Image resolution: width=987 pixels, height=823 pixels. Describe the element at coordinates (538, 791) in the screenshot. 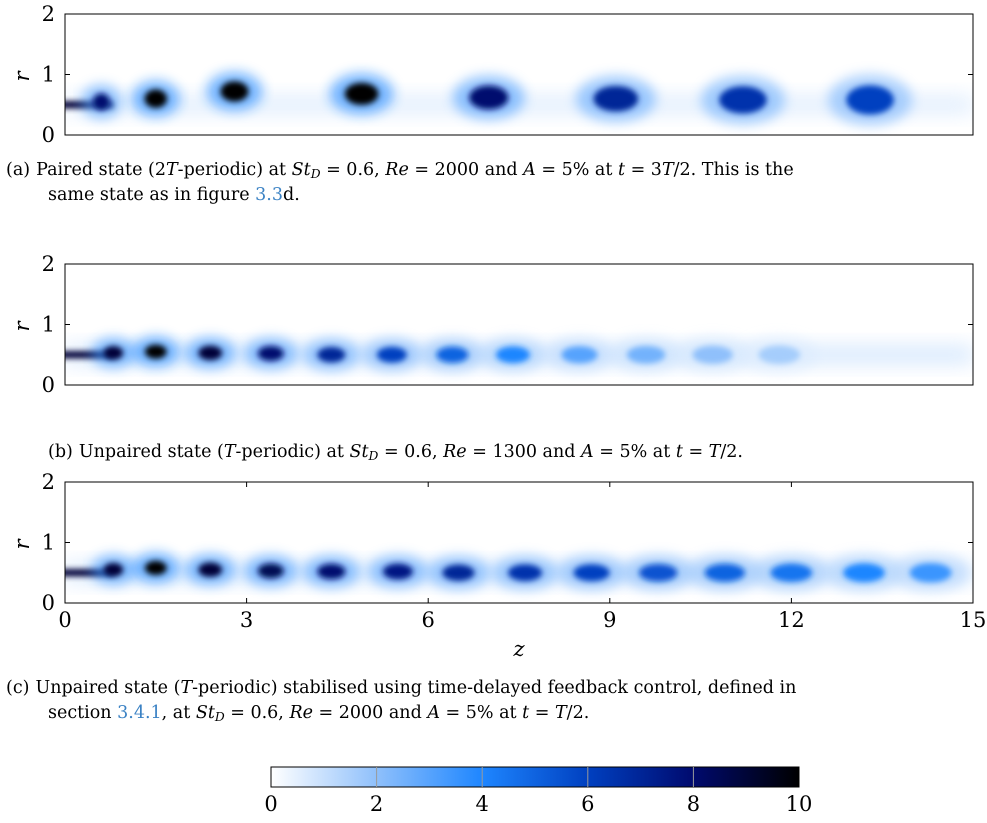

I see `colorbar: 0 2 4 6 8 10` at that location.